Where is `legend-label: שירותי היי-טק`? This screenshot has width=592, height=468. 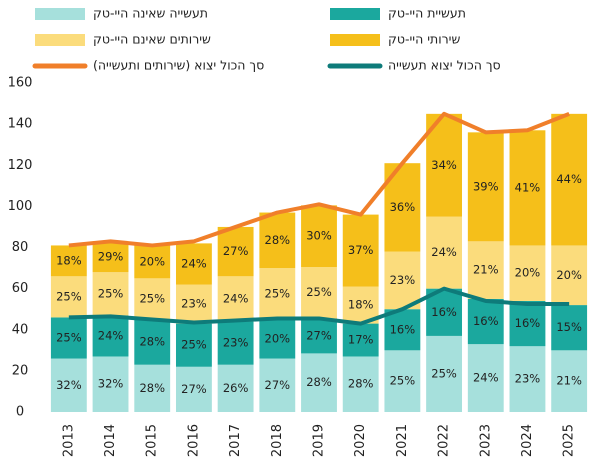 legend-label: שירותי היי-טק is located at coordinates (424, 39).